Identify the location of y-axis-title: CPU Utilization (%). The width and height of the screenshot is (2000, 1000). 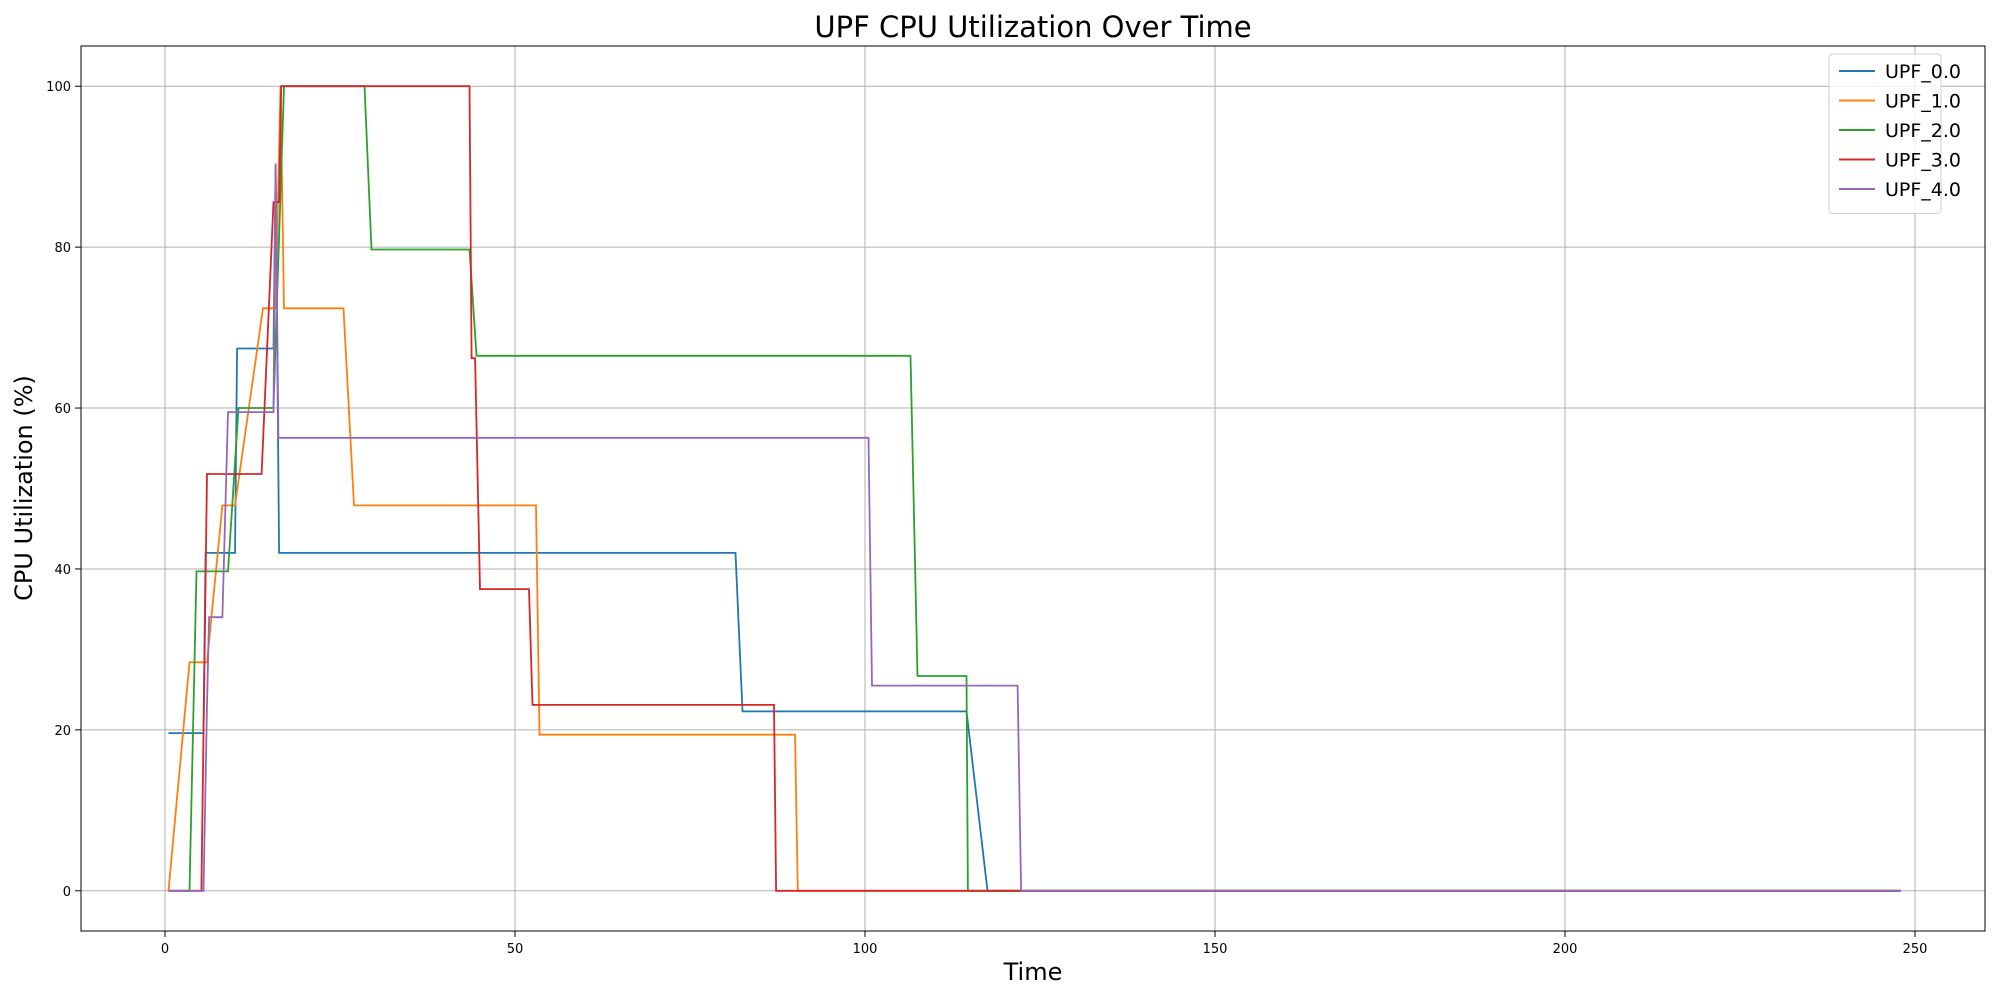
(24, 488).